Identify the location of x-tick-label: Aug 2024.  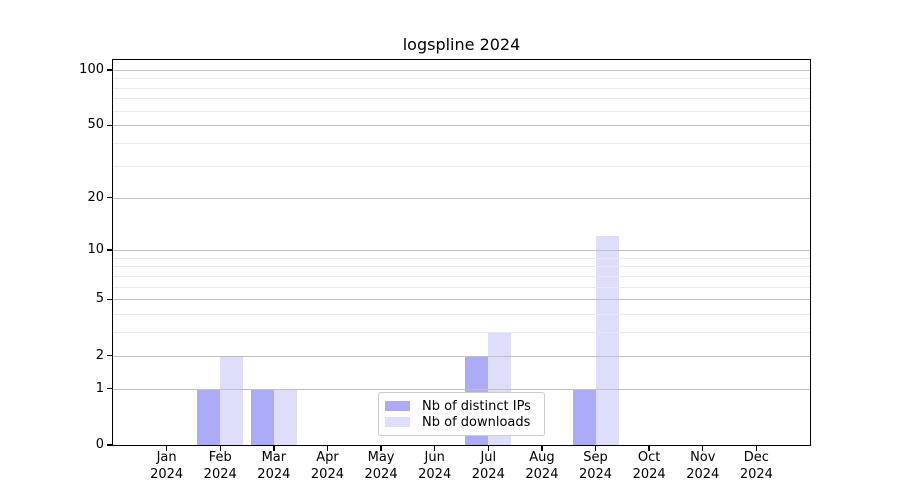
(542, 466).